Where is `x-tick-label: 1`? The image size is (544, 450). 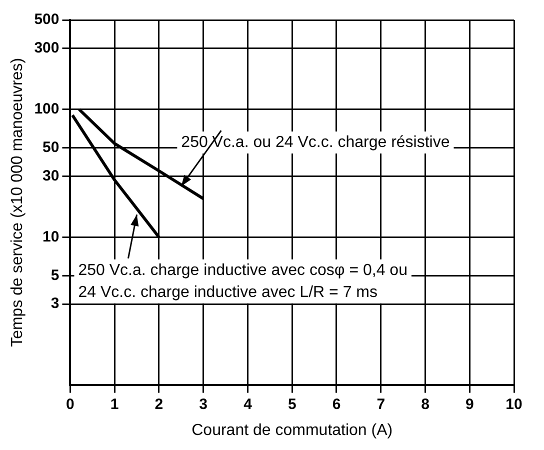
x-tick-label: 1 is located at coordinates (114, 404).